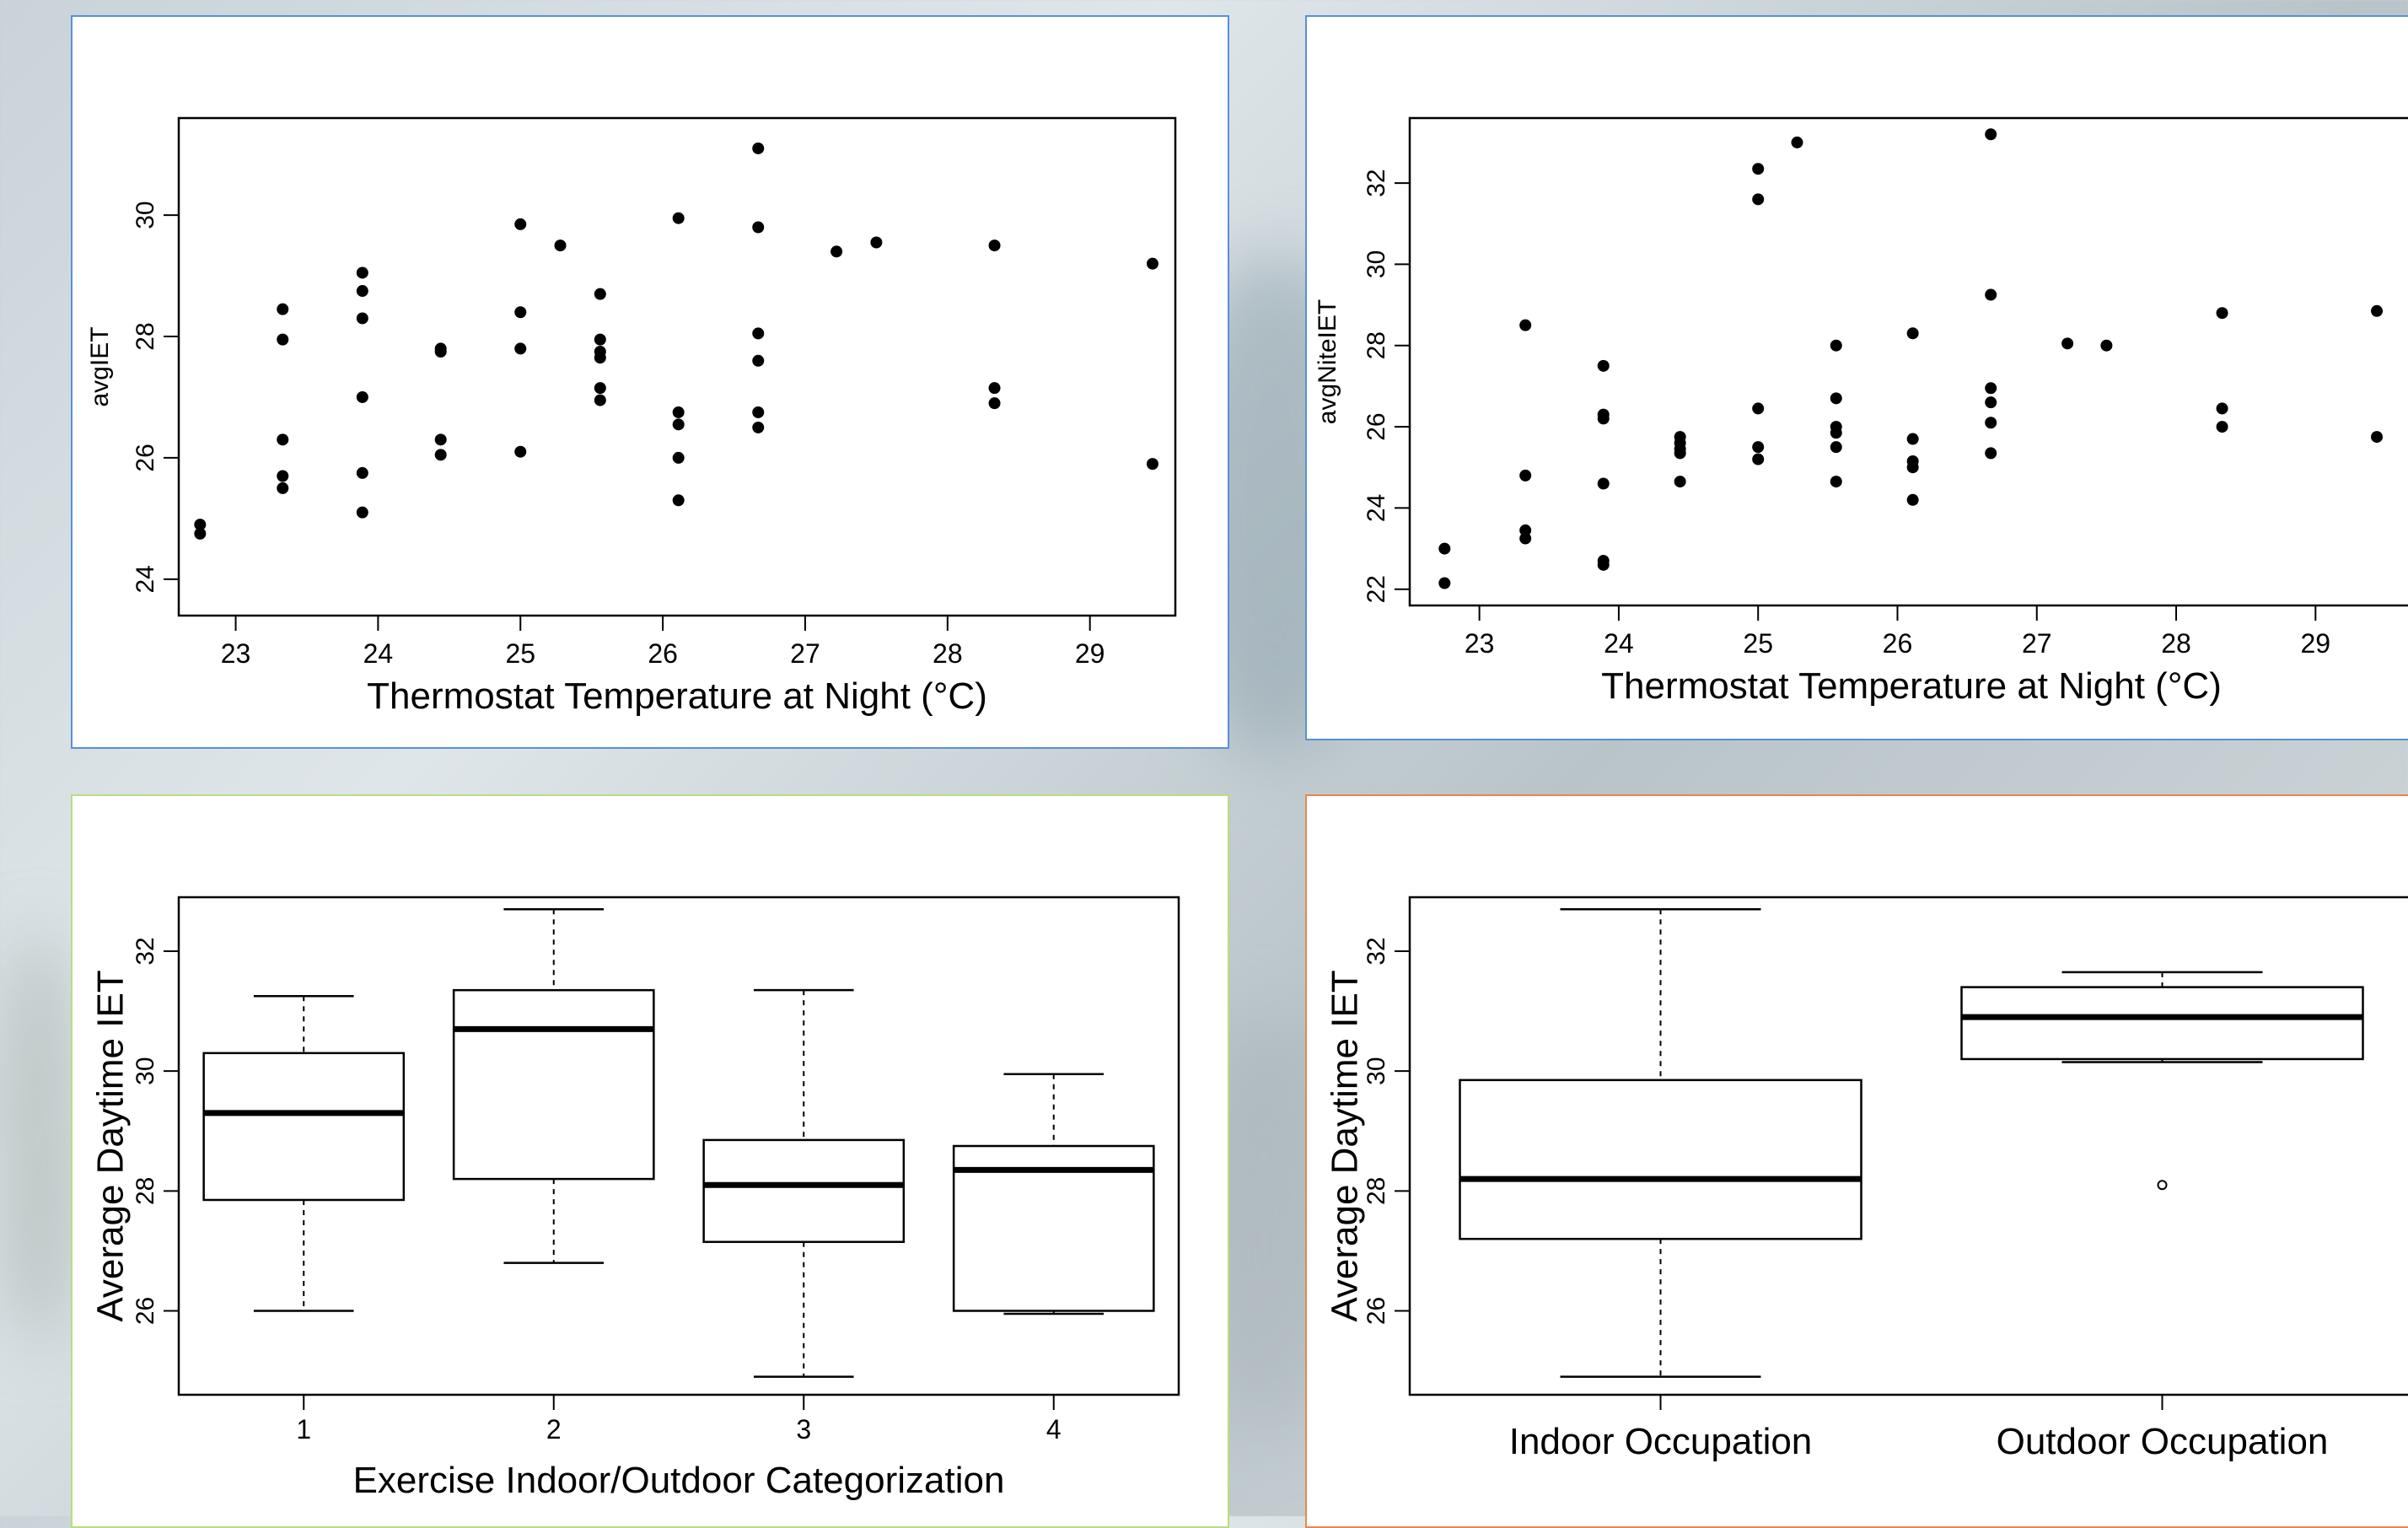 The image size is (2408, 1528). Describe the element at coordinates (677, 696) in the screenshot. I see `x-axis-label: Thermostat Temperature at Night (°C)` at that location.